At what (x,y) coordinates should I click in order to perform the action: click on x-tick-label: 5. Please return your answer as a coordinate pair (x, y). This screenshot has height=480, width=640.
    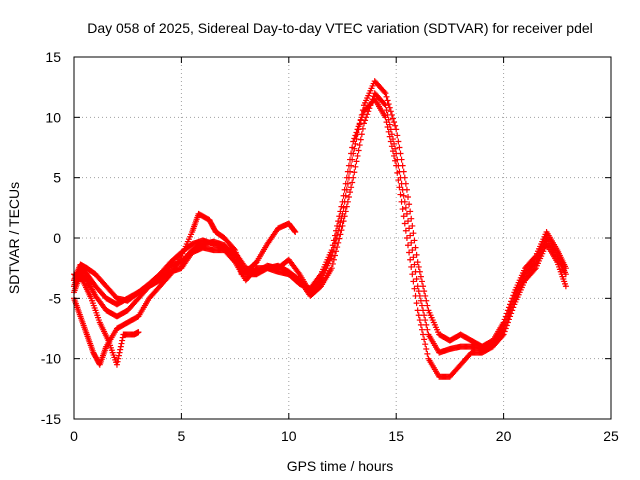
    Looking at the image, I should click on (182, 436).